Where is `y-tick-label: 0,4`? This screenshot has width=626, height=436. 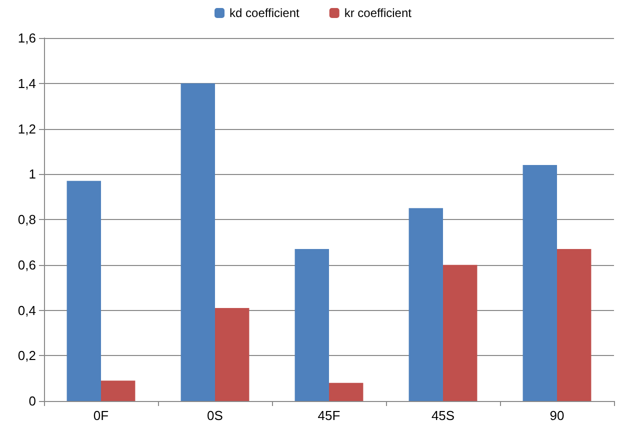 y-tick-label: 0,4 is located at coordinates (27, 310).